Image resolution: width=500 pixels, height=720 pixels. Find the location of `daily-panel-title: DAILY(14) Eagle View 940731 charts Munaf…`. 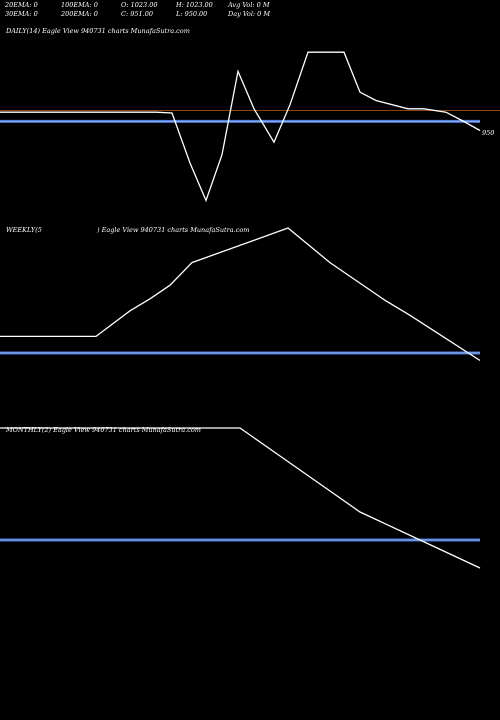

daily-panel-title: DAILY(14) Eagle View 940731 charts Munaf… is located at coordinates (98, 31).